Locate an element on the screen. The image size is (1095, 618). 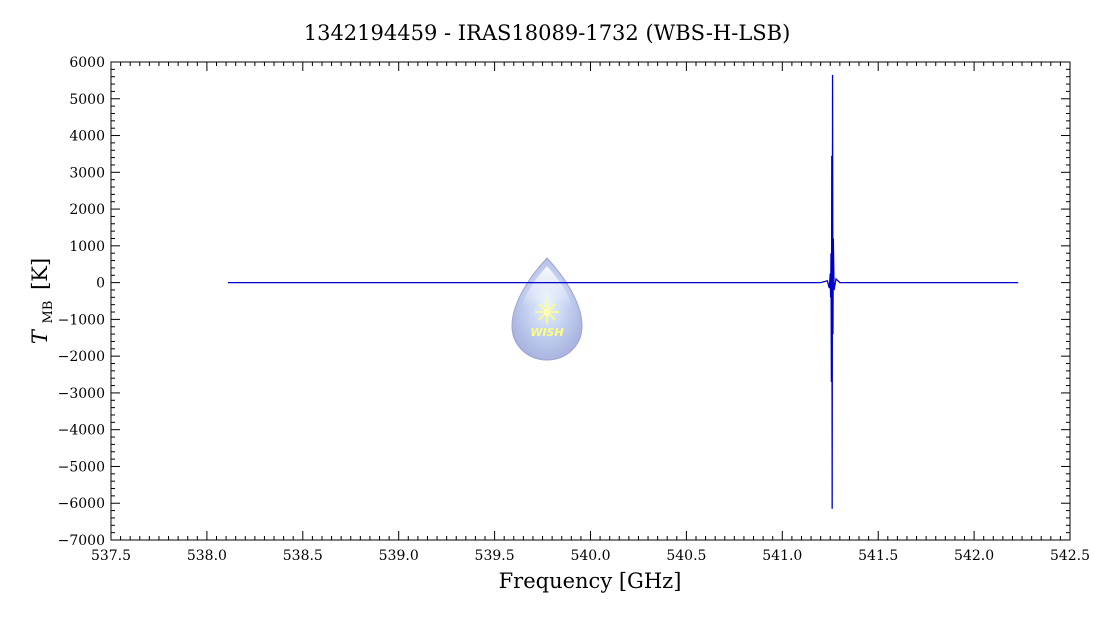
y-tick-label: −1000 is located at coordinates (81, 320).